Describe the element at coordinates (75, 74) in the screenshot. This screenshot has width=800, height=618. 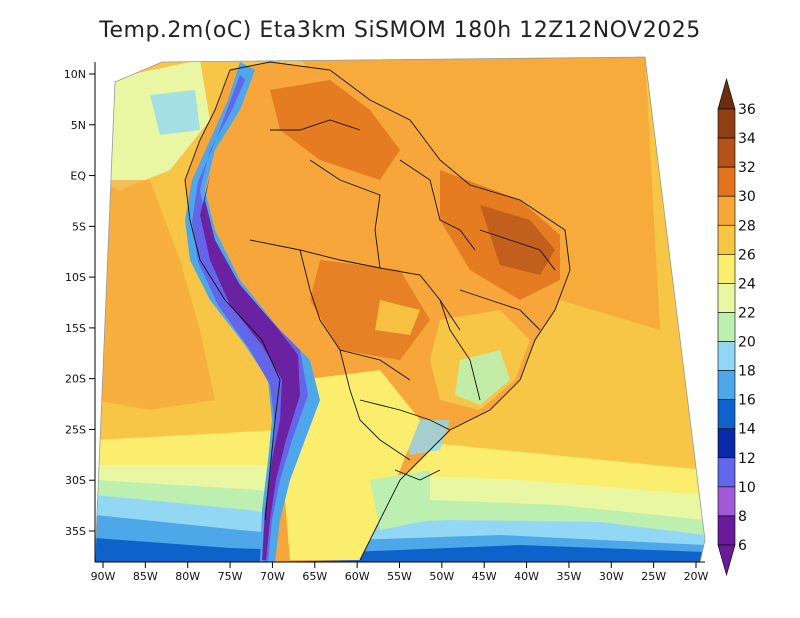
I see `lat-tick-label: 10N` at that location.